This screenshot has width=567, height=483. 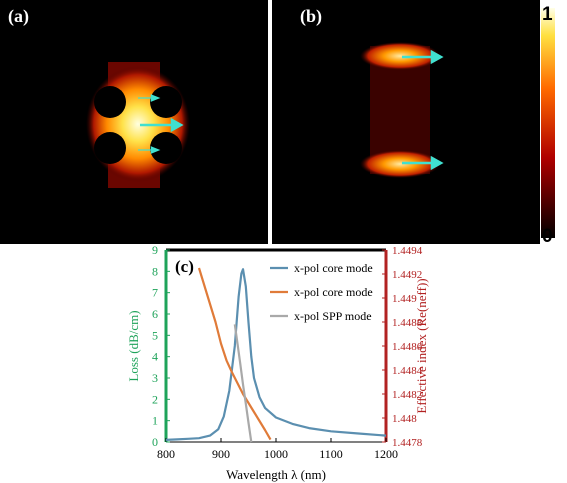 I want to click on x-tick-label: 1200, so click(x=386, y=454).